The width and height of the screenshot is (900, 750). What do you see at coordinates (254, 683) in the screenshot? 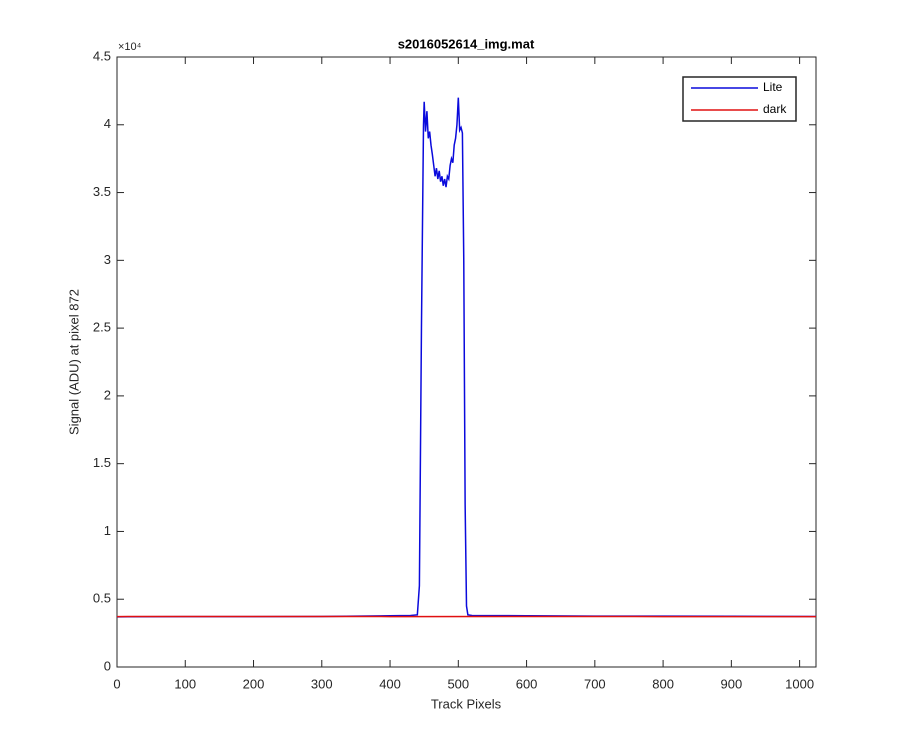
I see `x-tick-label: 200` at bounding box center [254, 683].